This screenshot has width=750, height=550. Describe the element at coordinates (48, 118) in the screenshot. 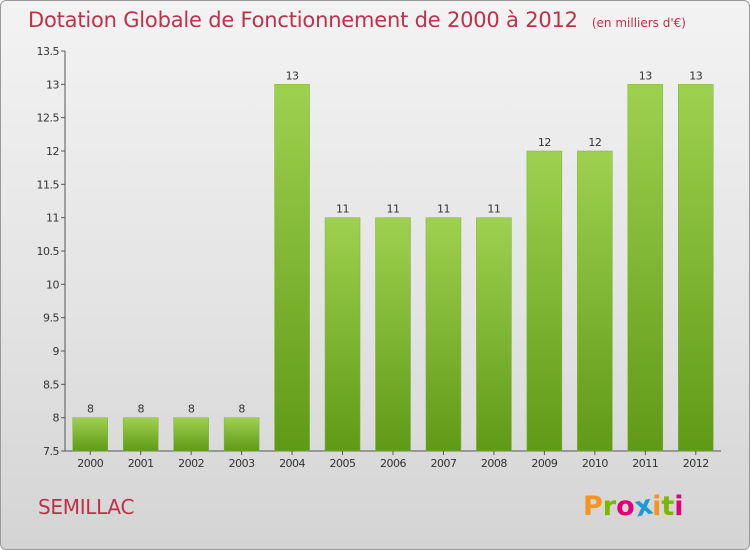

I see `y-tick-label: 12.5` at that location.